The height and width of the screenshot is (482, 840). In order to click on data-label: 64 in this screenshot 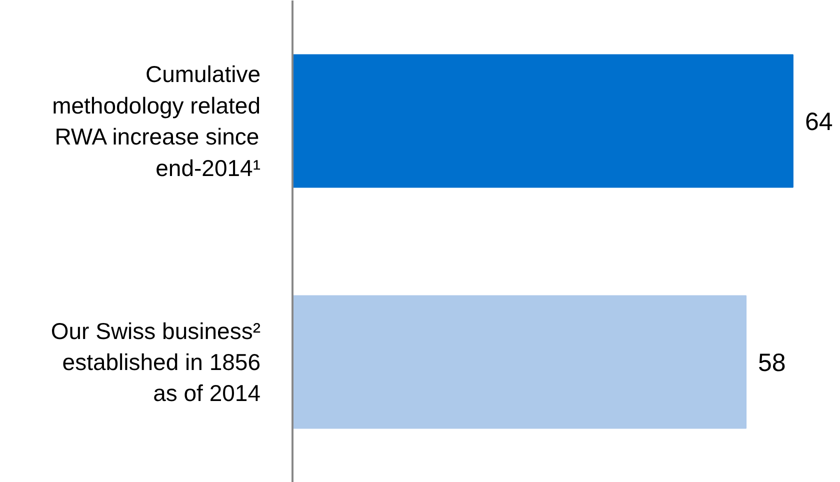, I will do `click(818, 122)`.